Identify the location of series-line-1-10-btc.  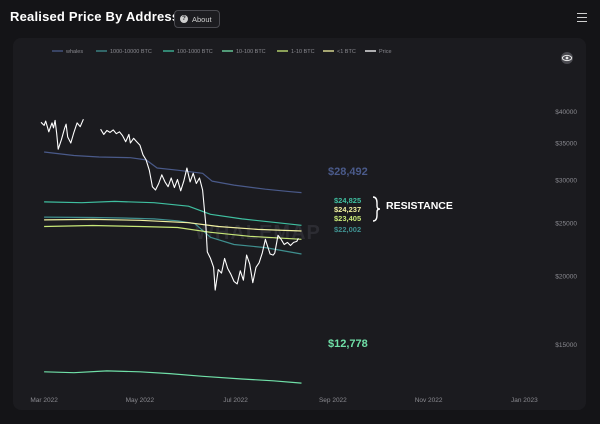
(173, 232).